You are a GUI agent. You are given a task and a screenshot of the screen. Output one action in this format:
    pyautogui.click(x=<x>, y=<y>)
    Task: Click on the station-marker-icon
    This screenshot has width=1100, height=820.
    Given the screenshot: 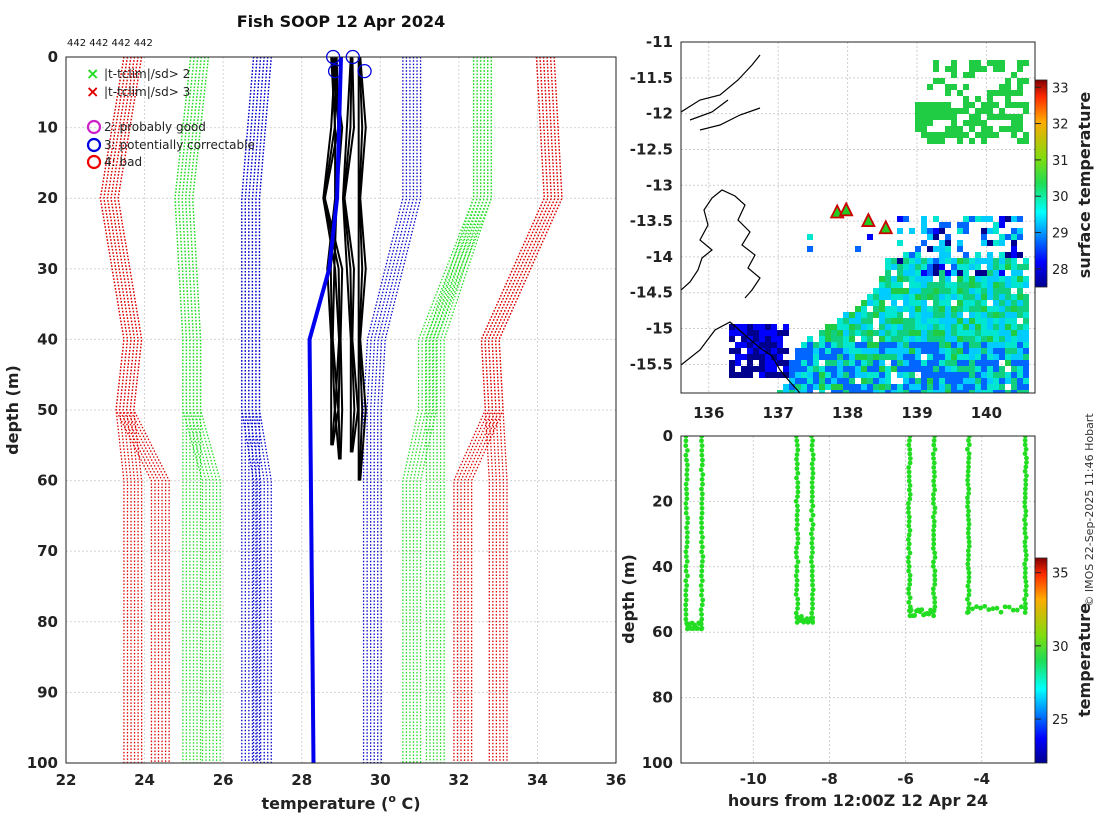 What is the action you would take?
    pyautogui.click(x=846, y=209)
    